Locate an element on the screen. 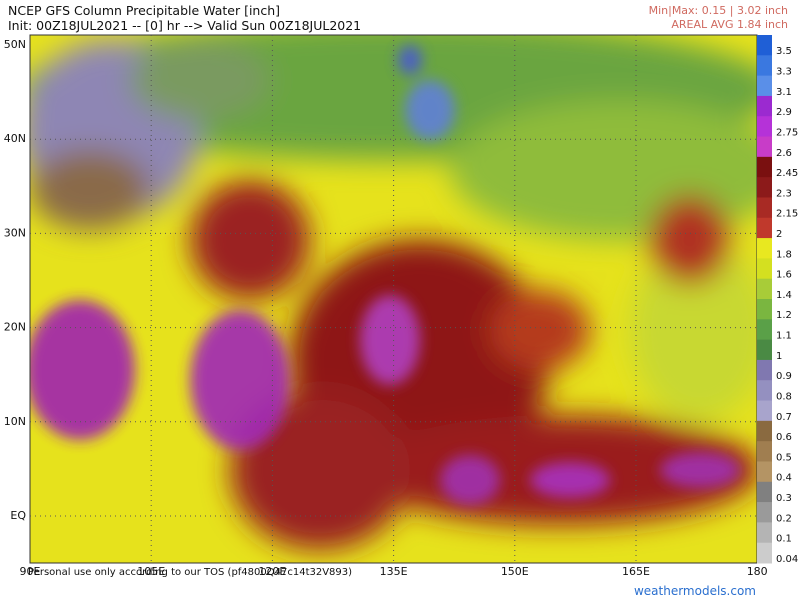  colorbar-label: 0.5 is located at coordinates (784, 457).